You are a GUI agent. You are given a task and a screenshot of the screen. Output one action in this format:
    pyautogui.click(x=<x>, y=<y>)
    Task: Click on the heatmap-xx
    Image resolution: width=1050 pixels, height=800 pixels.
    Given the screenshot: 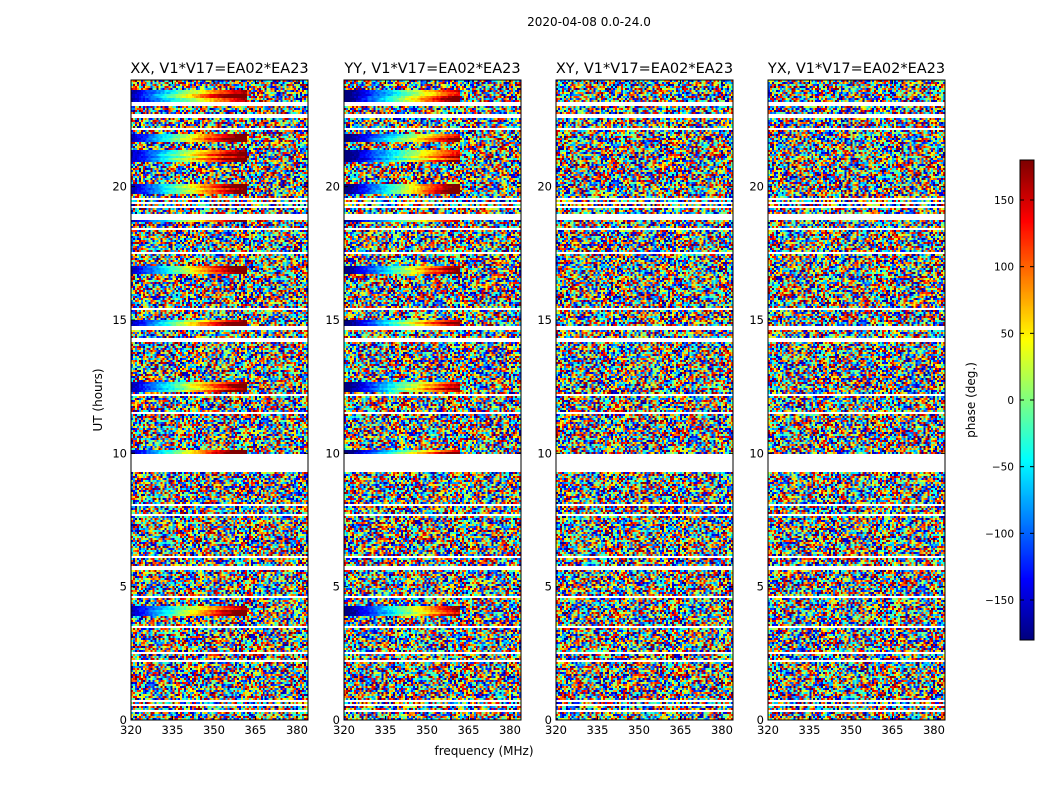 What is the action you would take?
    pyautogui.click(x=219, y=400)
    